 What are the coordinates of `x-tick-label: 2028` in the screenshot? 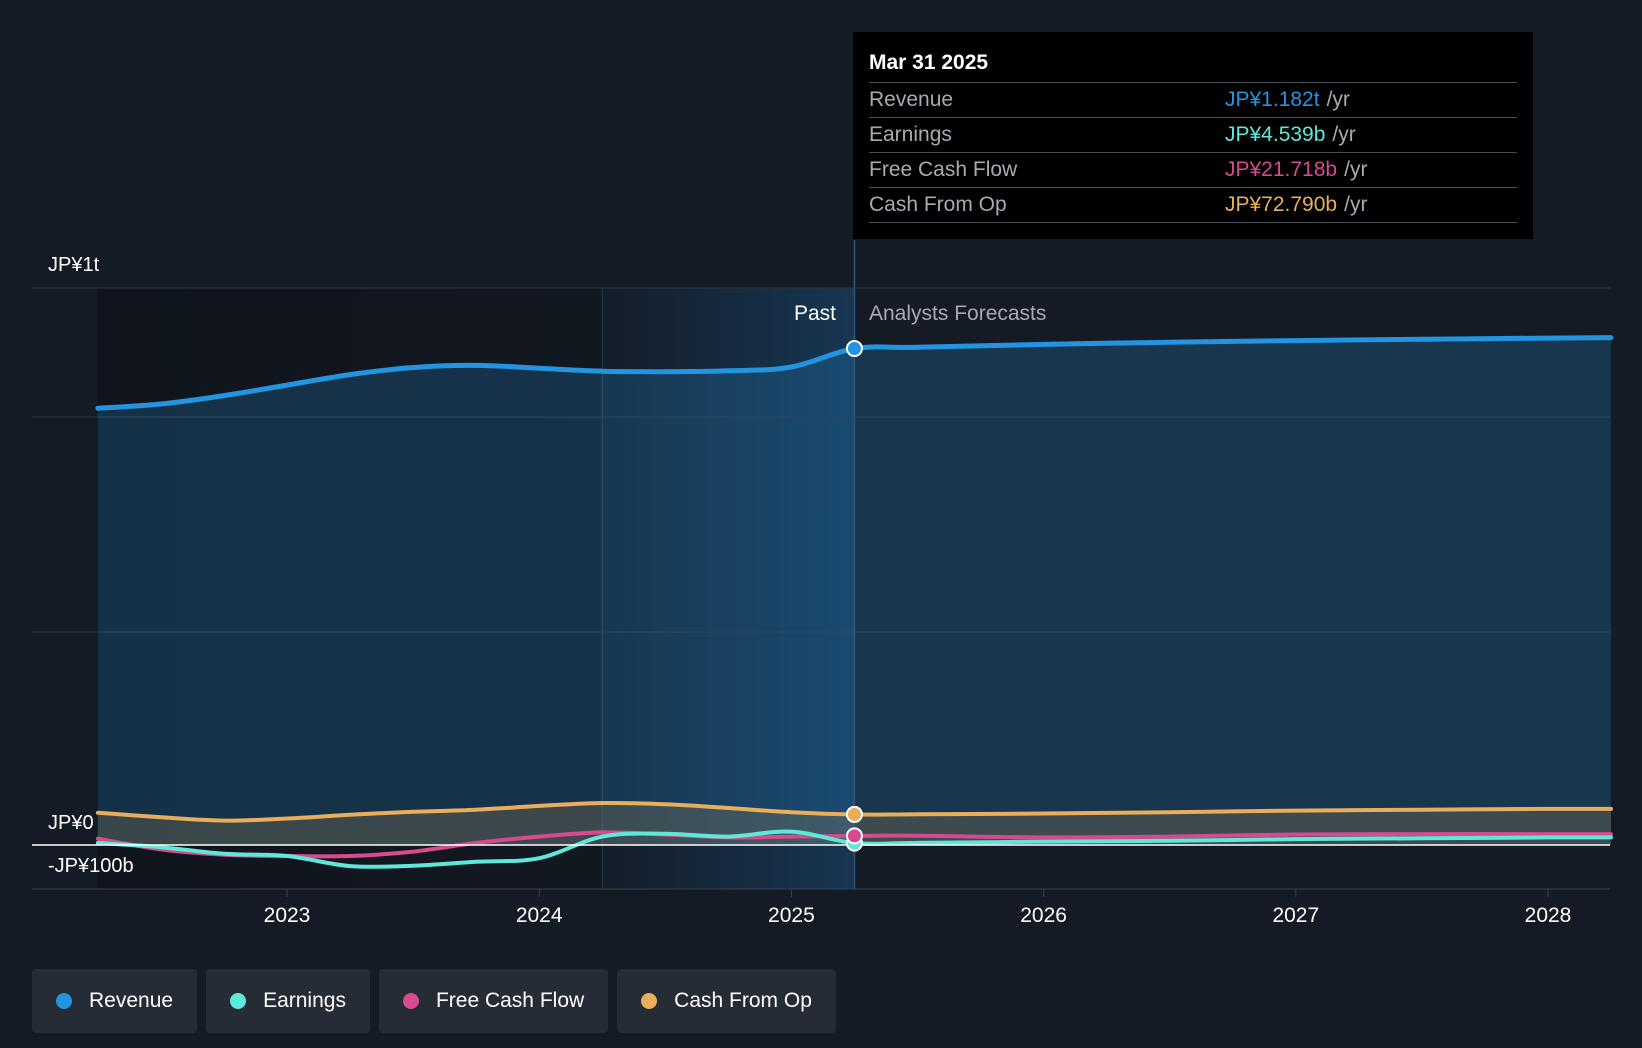 It's located at (1548, 915).